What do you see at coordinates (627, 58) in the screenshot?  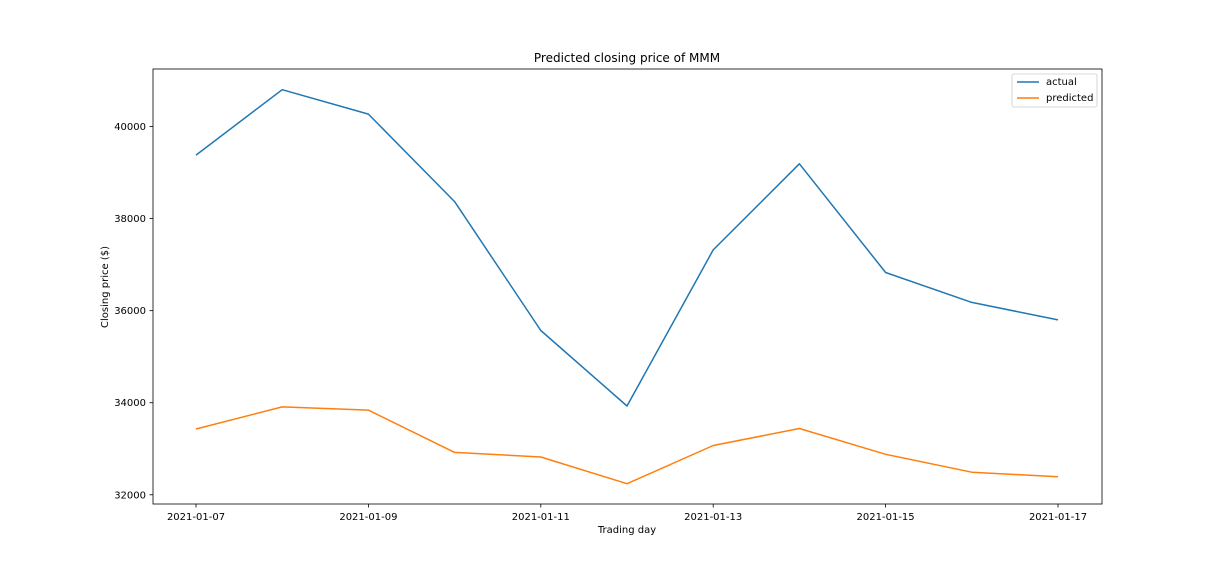 I see `chart-title: Predicted closing price of MMM` at bounding box center [627, 58].